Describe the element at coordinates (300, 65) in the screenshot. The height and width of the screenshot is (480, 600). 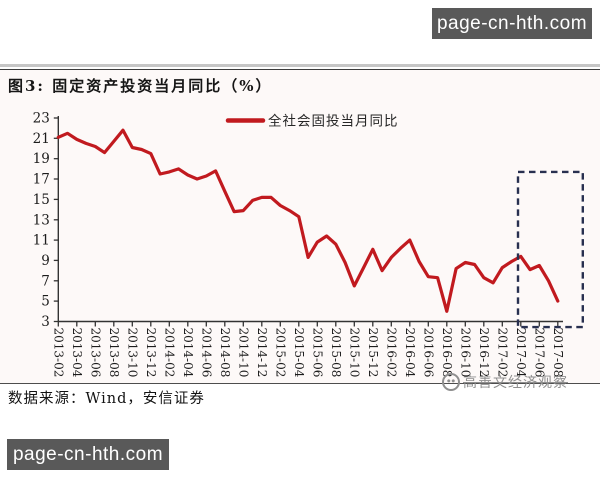
I see `divider-light` at that location.